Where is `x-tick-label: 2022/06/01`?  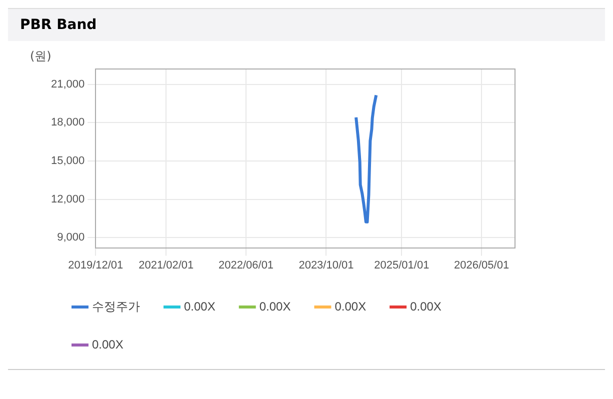
x-tick-label: 2022/06/01 is located at coordinates (246, 265).